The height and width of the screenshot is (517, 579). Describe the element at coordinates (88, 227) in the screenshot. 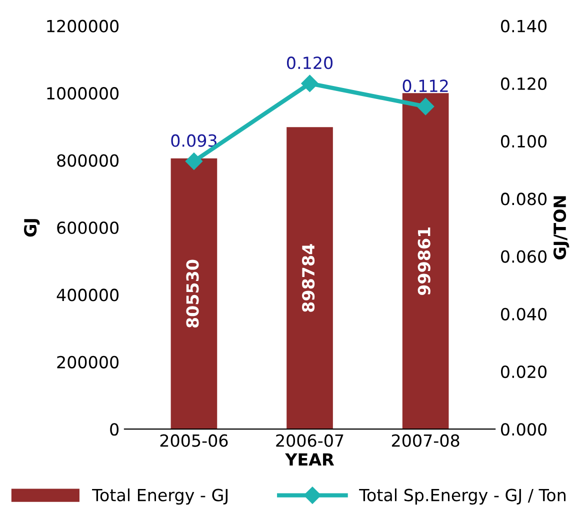

I see `y-tick-label: 600000` at that location.